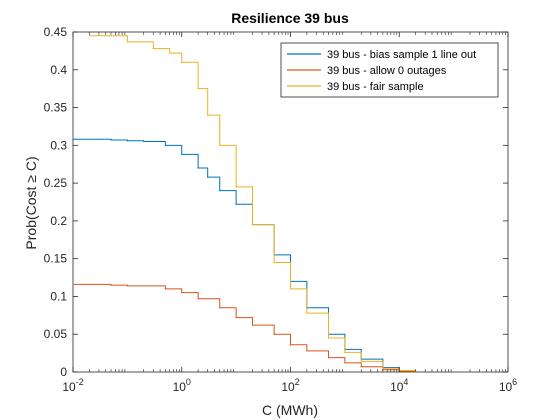 The height and width of the screenshot is (420, 560). I want to click on x-axis-label: C (MWh), so click(290, 410).